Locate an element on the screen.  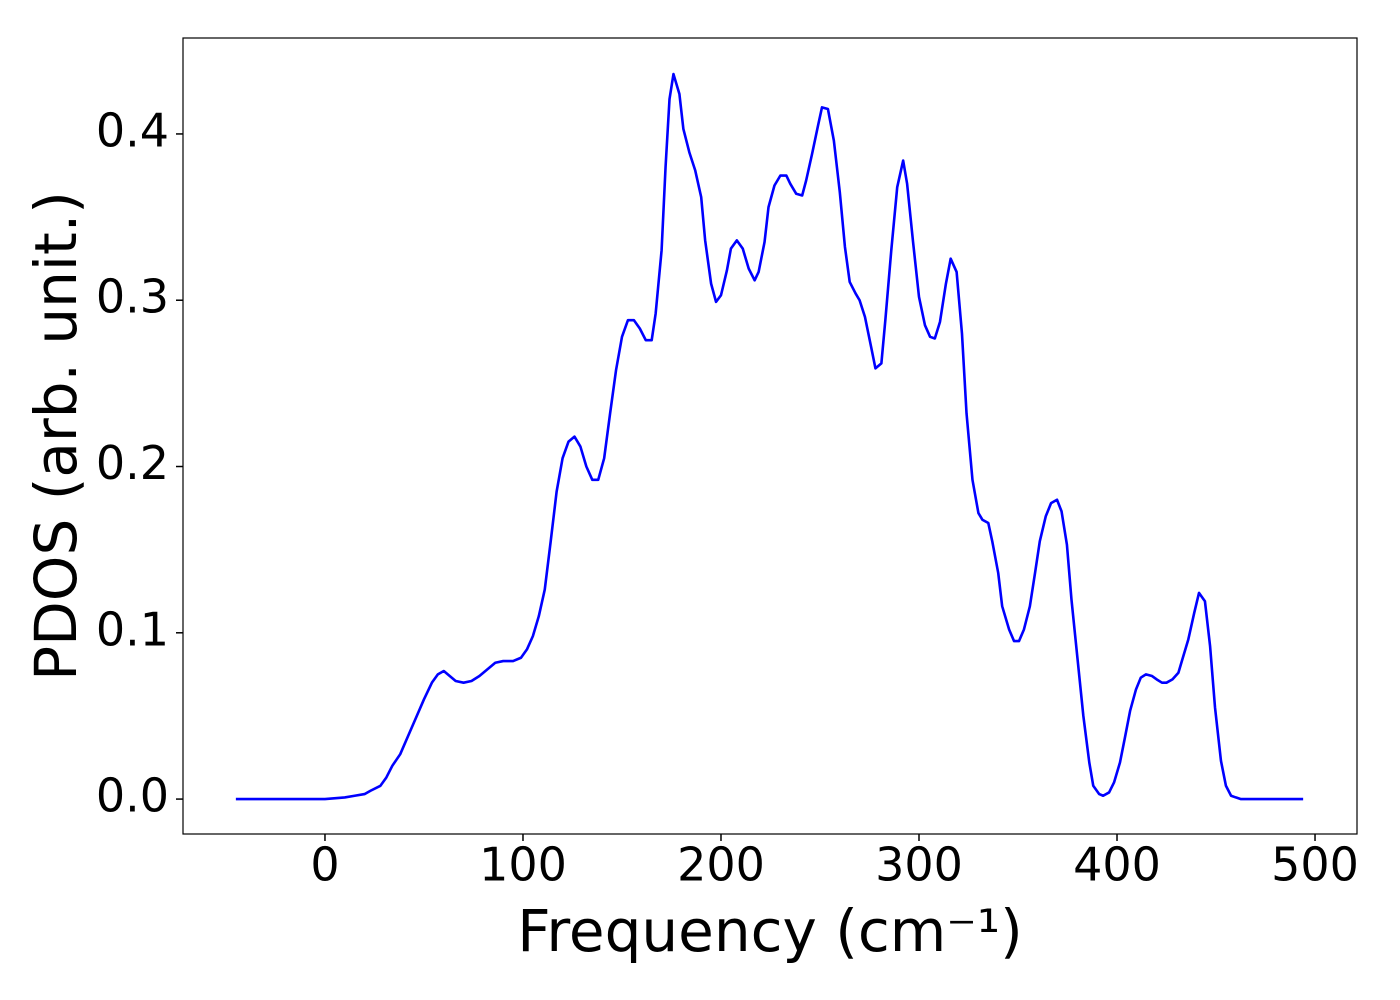
y-tick-label: 0.3 is located at coordinates (132, 297).